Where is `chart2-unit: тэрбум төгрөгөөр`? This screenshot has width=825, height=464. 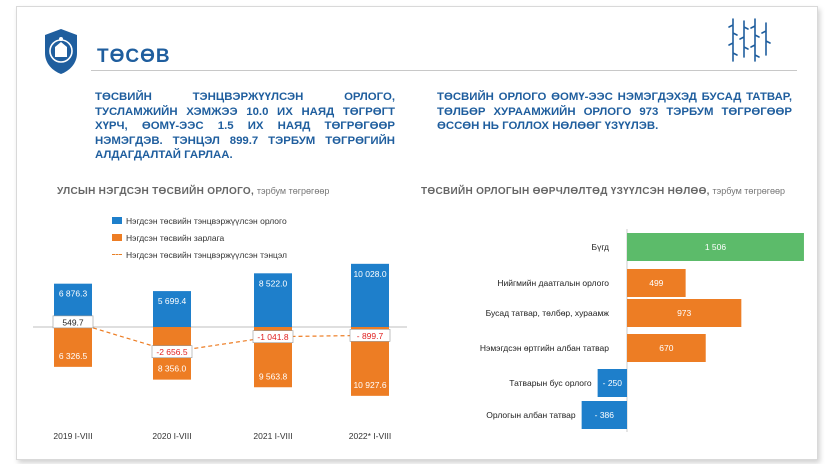
chart2-unit: тэрбум төгрөгөөр is located at coordinates (749, 191).